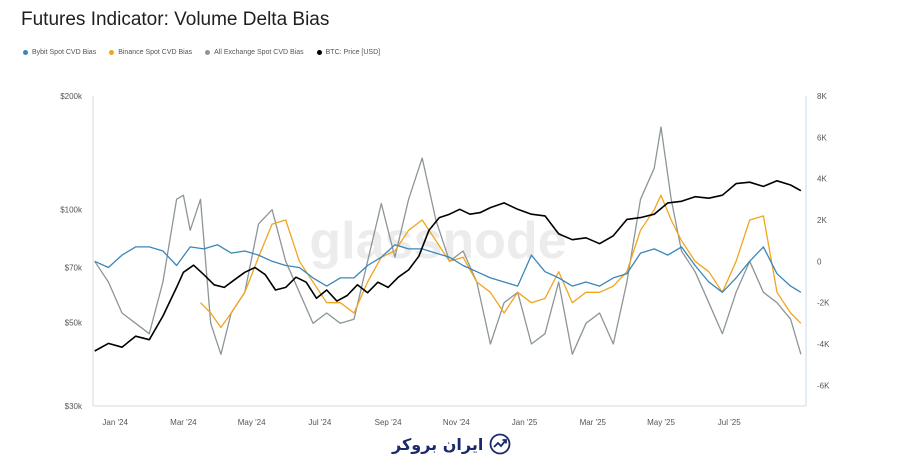 Image resolution: width=900 pixels, height=471 pixels. Describe the element at coordinates (74, 406) in the screenshot. I see `y-left-tick-label: $30k` at that location.